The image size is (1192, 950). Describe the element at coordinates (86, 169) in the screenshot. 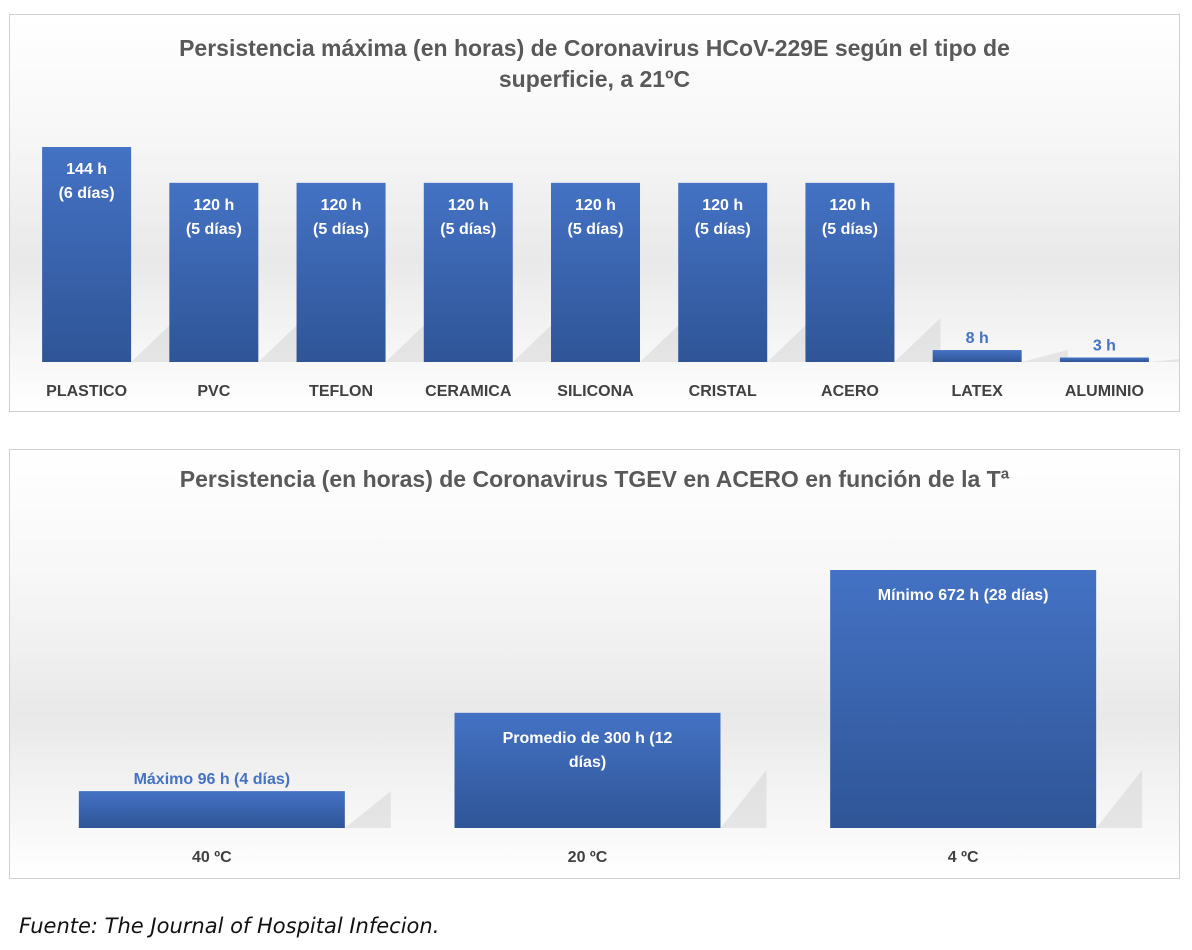

I see `data-label: 144 h` at that location.